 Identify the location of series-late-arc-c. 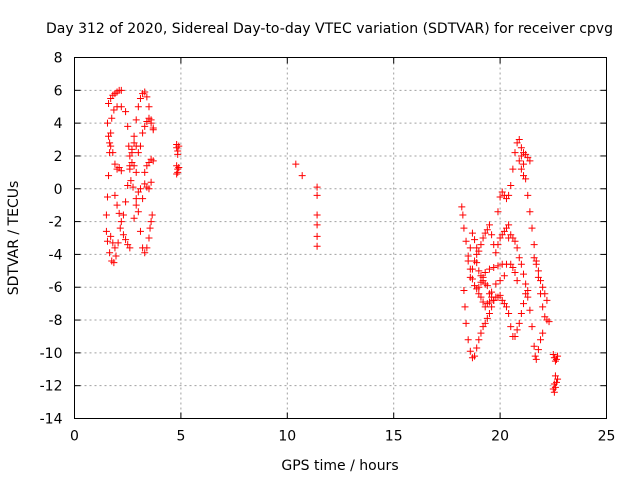
(488, 266).